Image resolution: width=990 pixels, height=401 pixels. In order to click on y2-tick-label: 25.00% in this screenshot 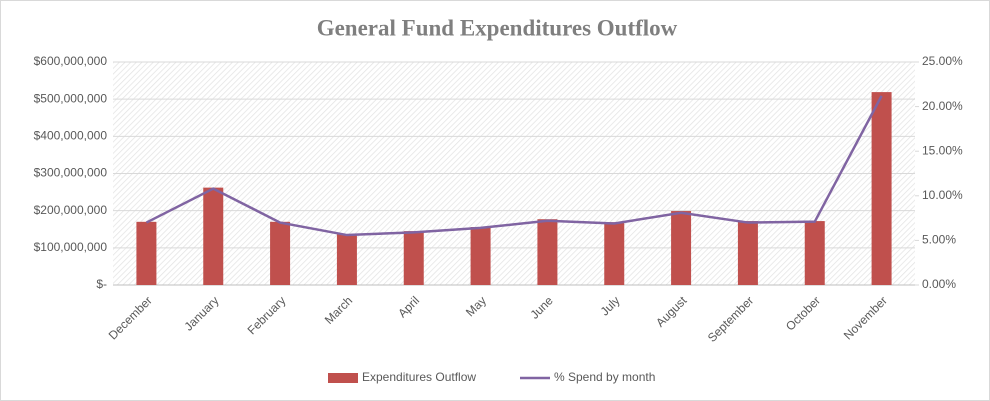, I will do `click(942, 61)`.